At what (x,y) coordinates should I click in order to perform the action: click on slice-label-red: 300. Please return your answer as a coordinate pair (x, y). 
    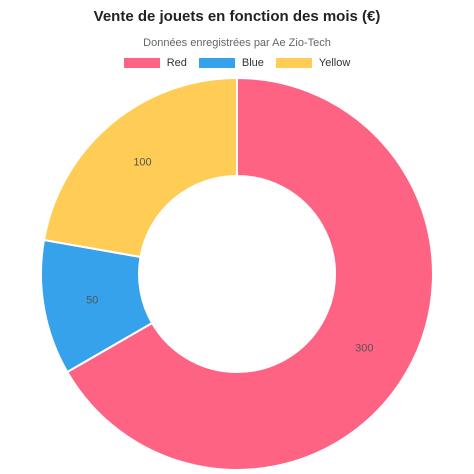
    Looking at the image, I should click on (364, 349).